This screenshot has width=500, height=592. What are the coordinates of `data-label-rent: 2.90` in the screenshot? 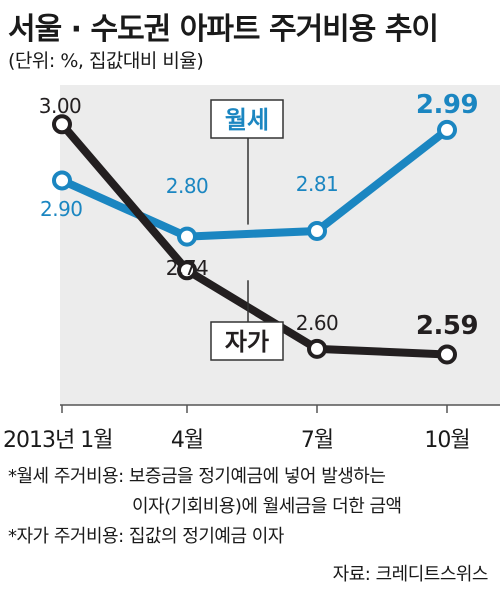 It's located at (61, 209).